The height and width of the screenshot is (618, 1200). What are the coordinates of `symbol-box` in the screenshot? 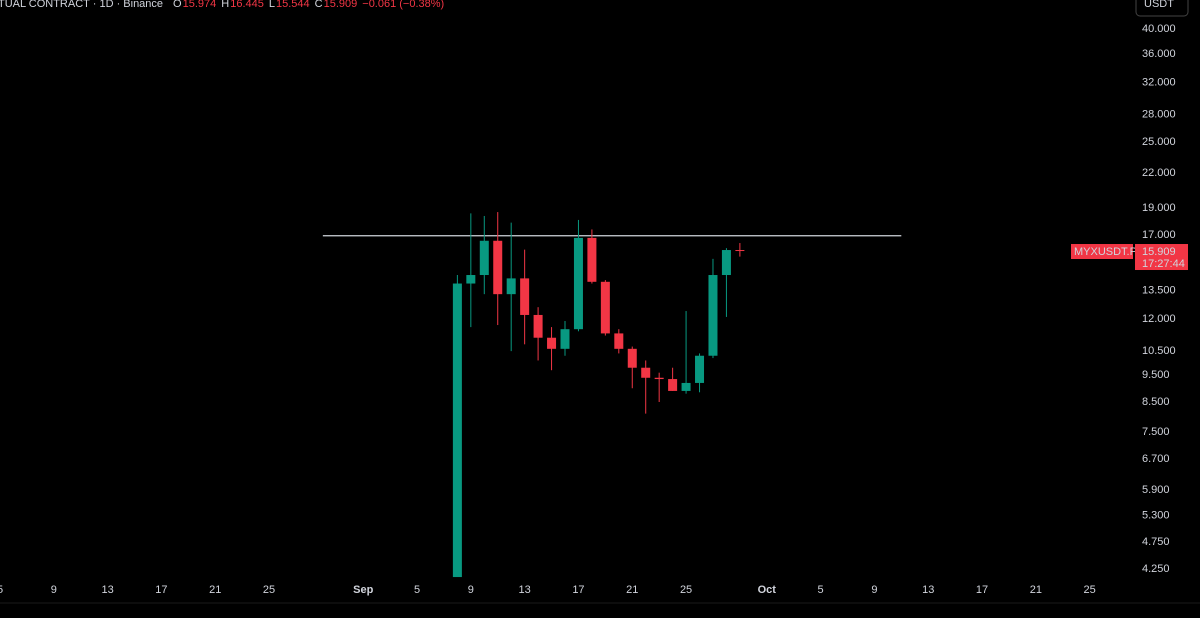 It's located at (1102, 252).